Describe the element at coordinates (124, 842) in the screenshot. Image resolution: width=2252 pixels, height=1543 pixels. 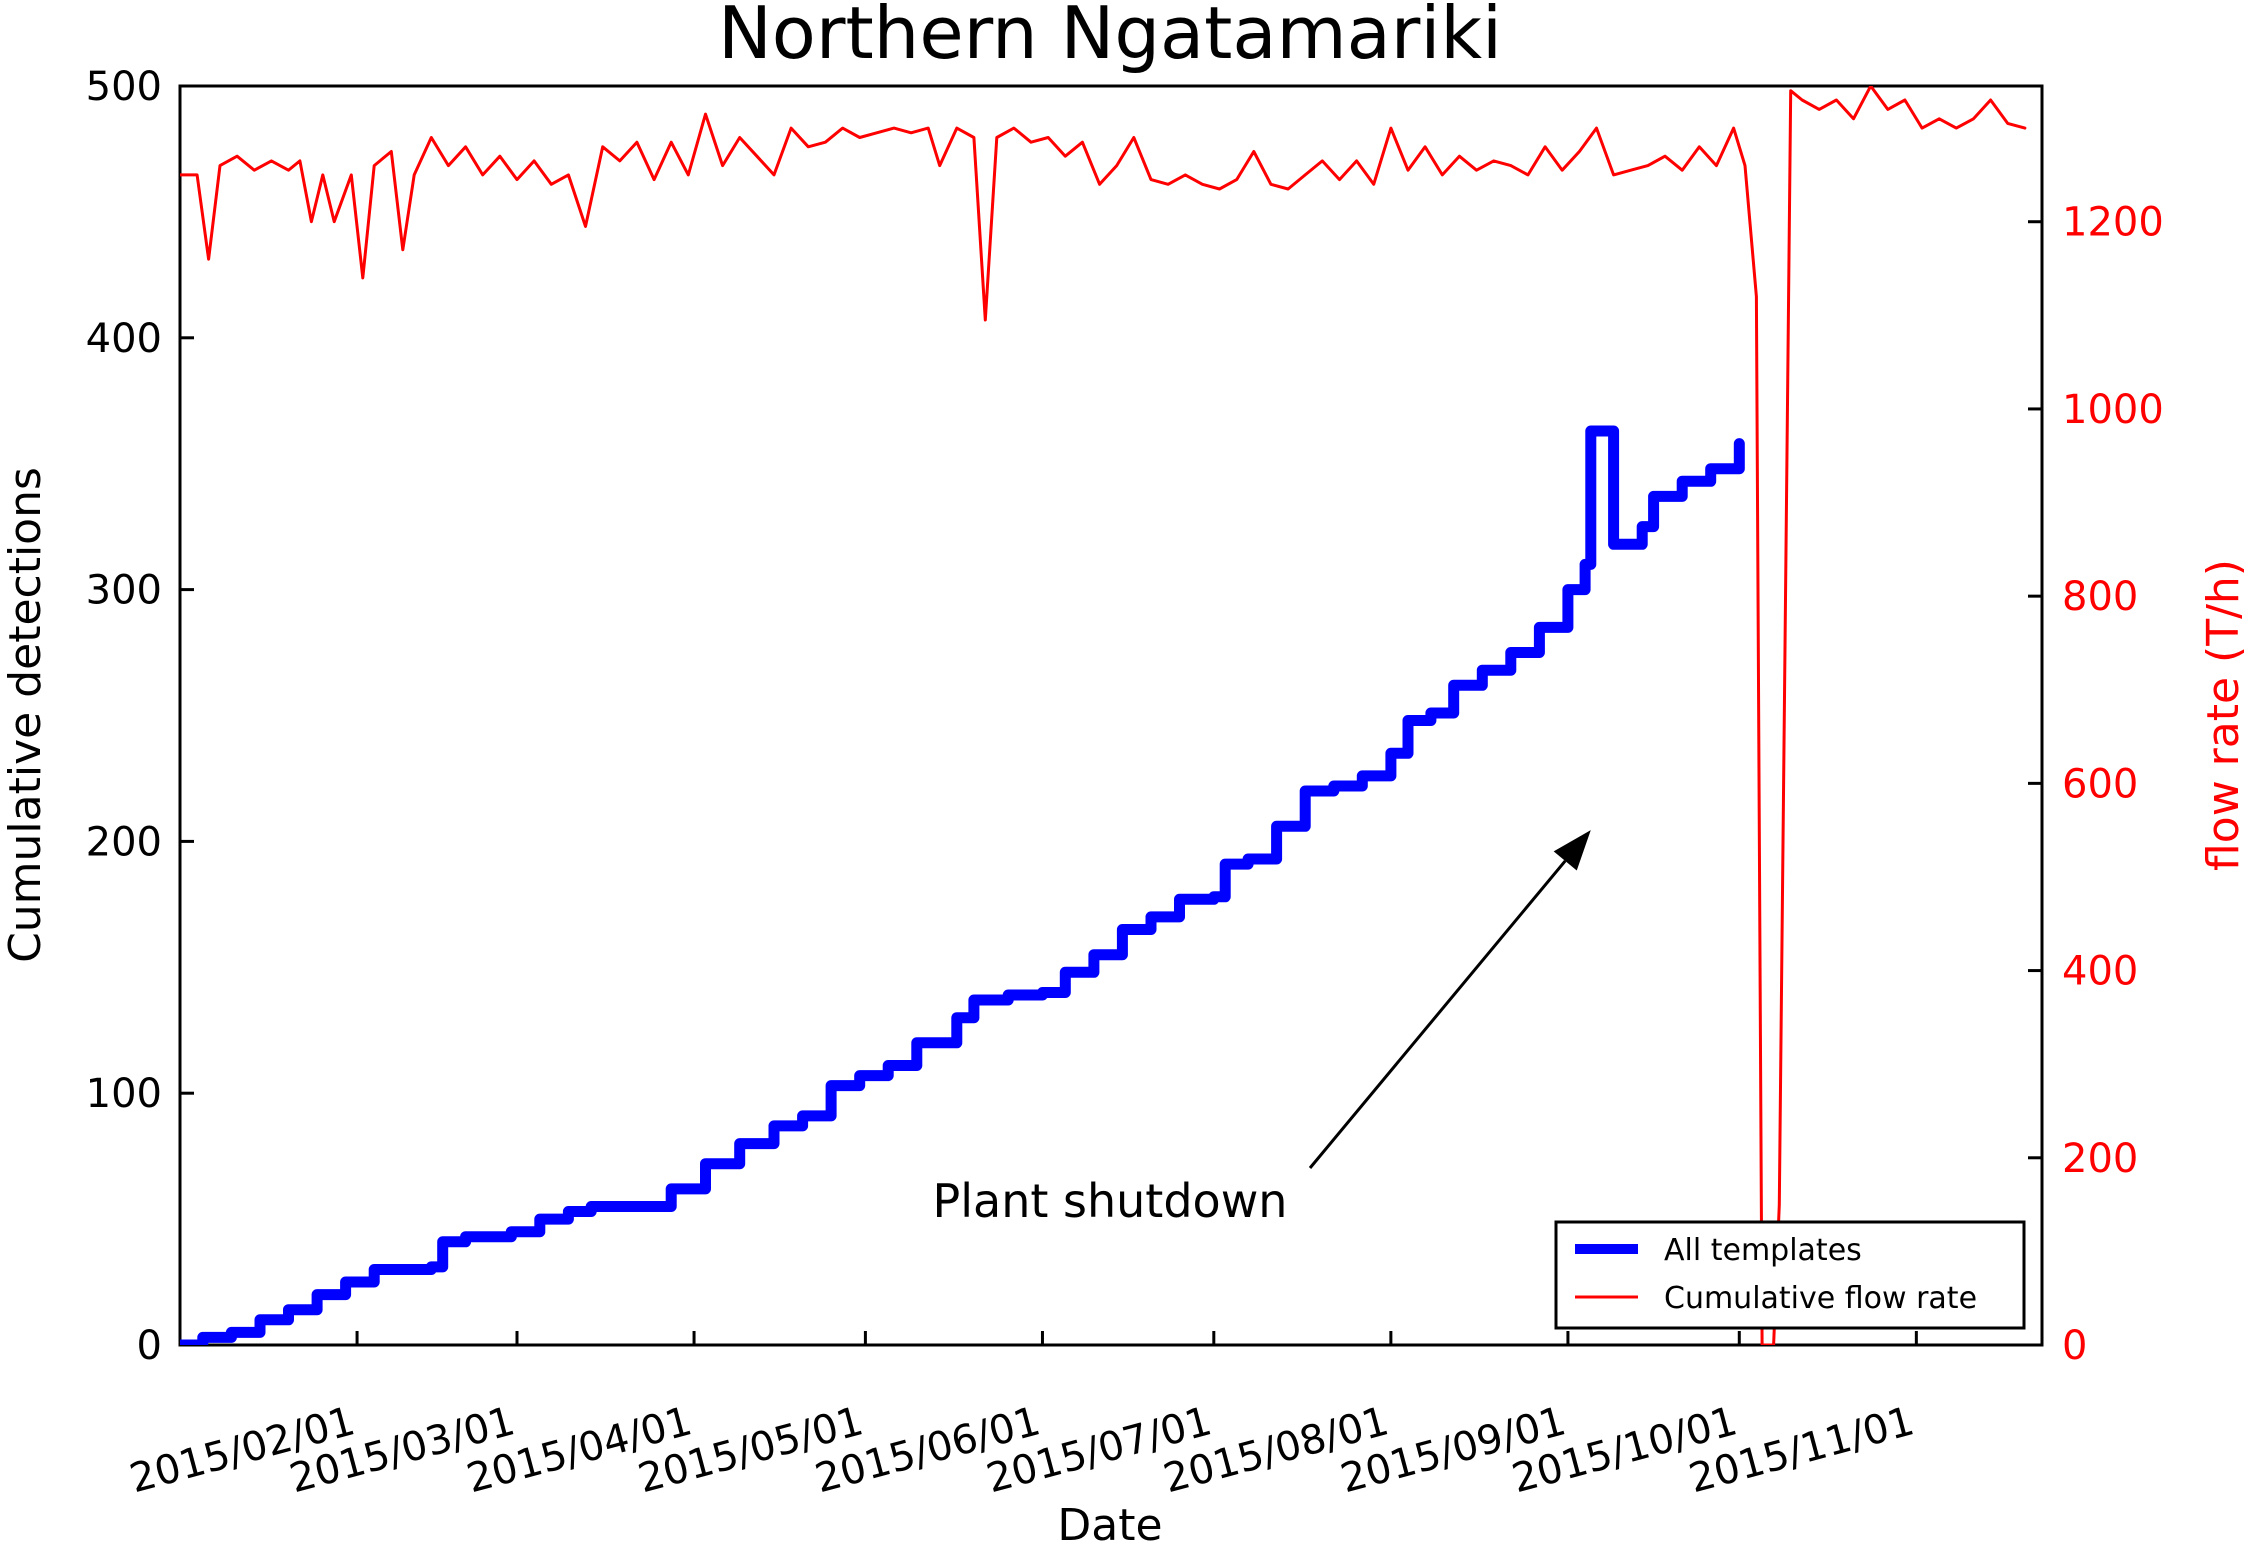
I see `y-tick-label: 200` at that location.